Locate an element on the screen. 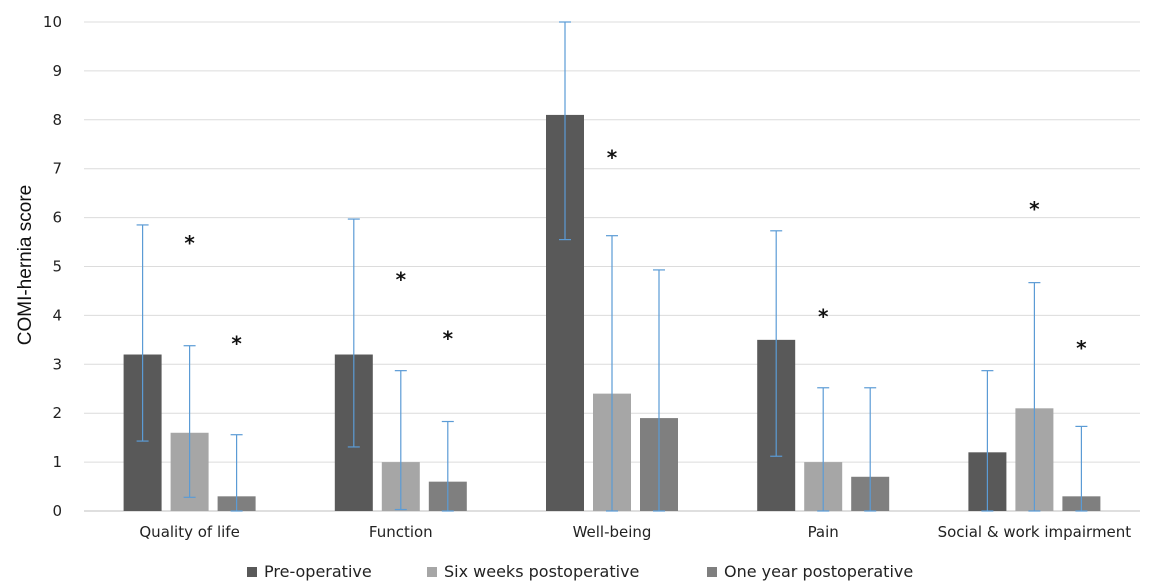 The height and width of the screenshot is (584, 1150). category-label: Well-being is located at coordinates (612, 532).